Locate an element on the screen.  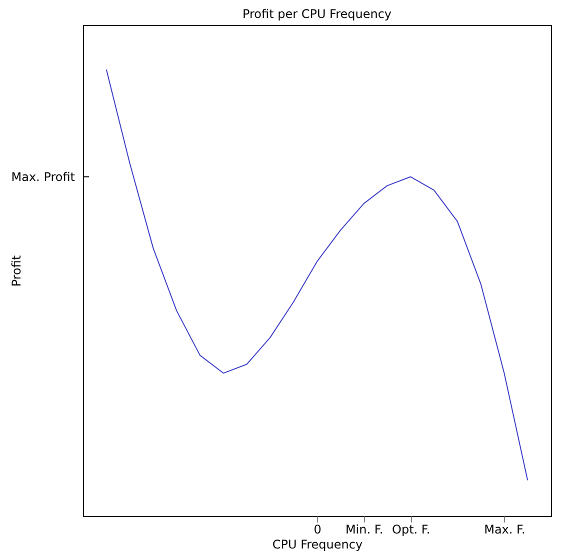
text: Max. Profit is located at coordinates (43, 177).